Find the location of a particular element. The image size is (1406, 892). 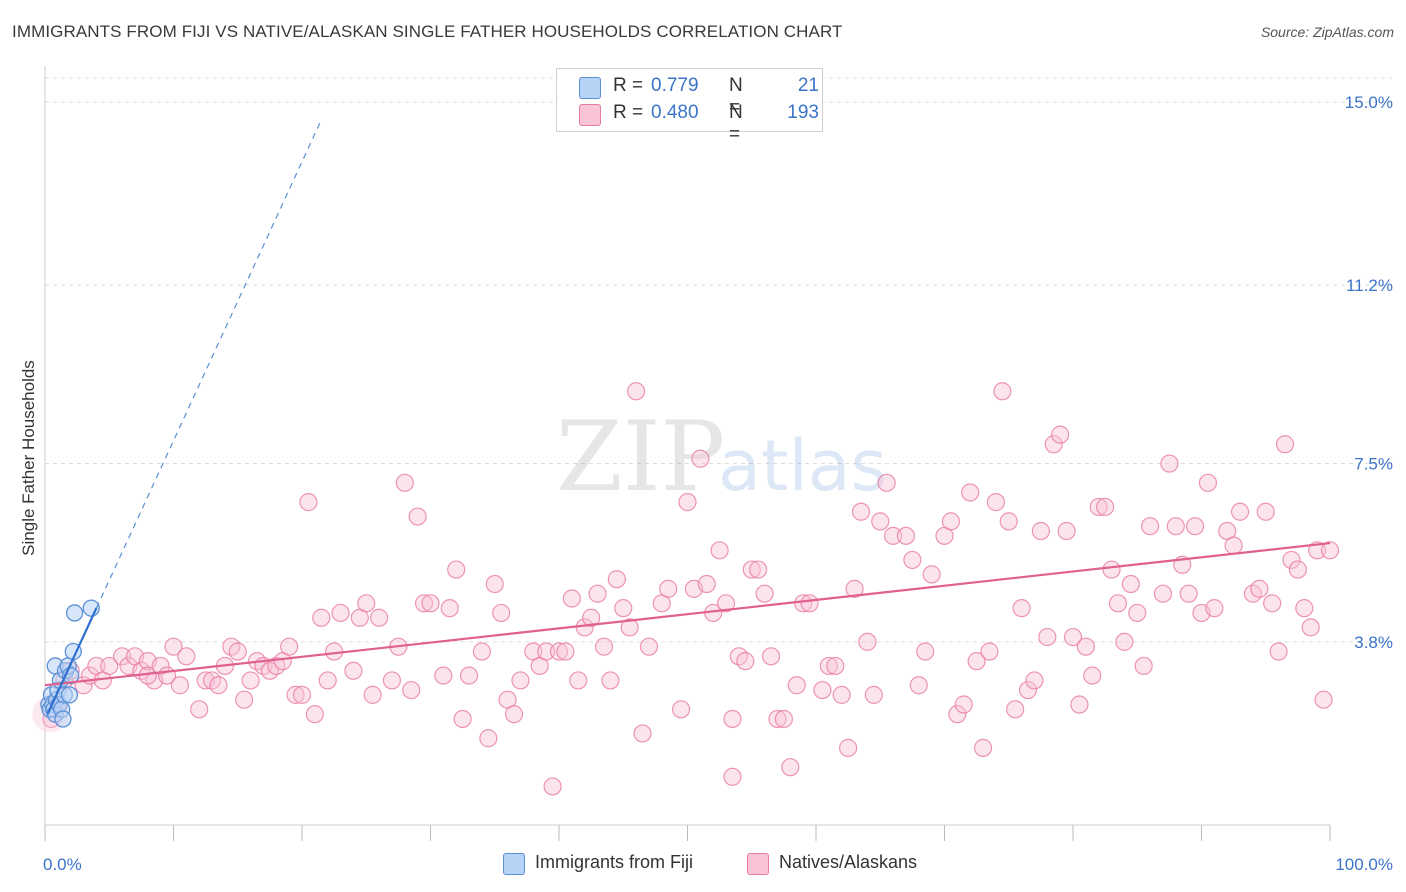

legend-n-label: N = is located at coordinates (736, 123).